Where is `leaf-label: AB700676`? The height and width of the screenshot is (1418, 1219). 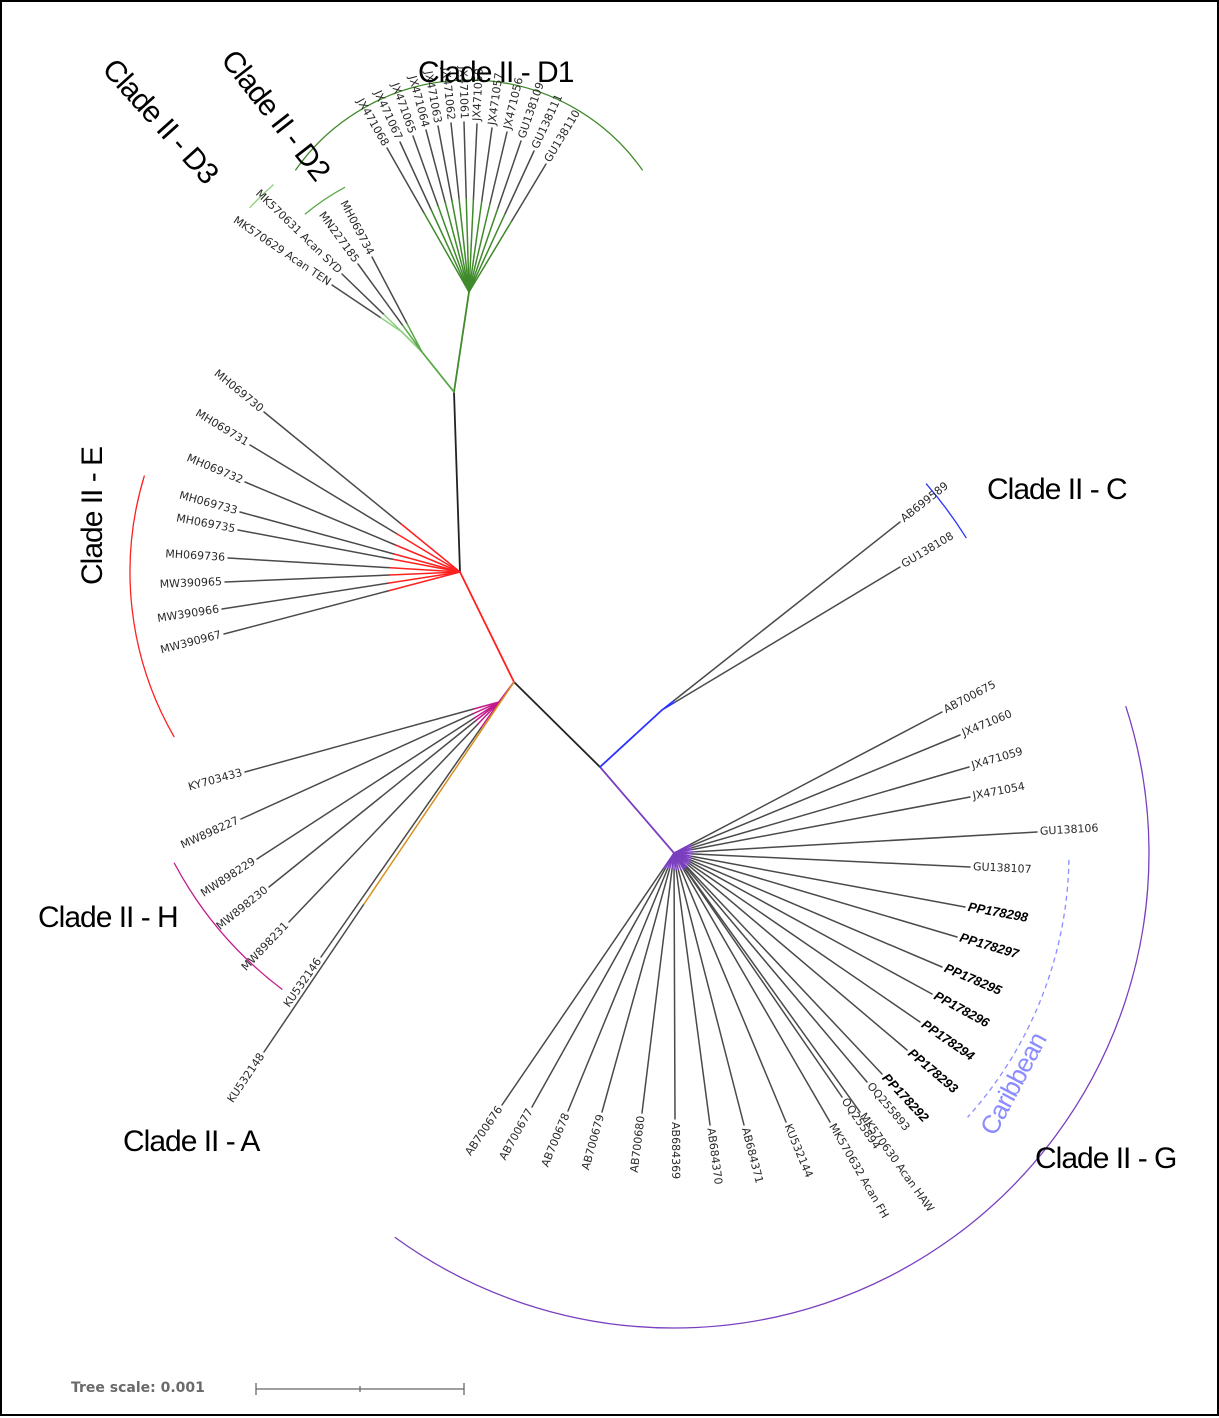 leaf-label: AB700676 is located at coordinates (483, 1131).